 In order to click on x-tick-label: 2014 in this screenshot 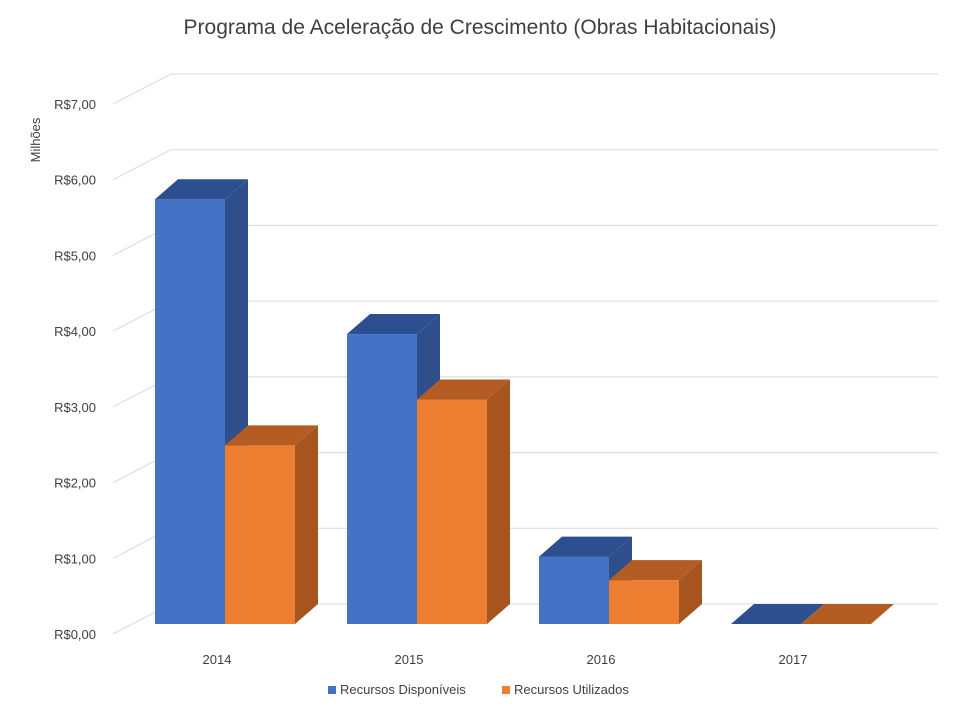, I will do `click(217, 659)`.